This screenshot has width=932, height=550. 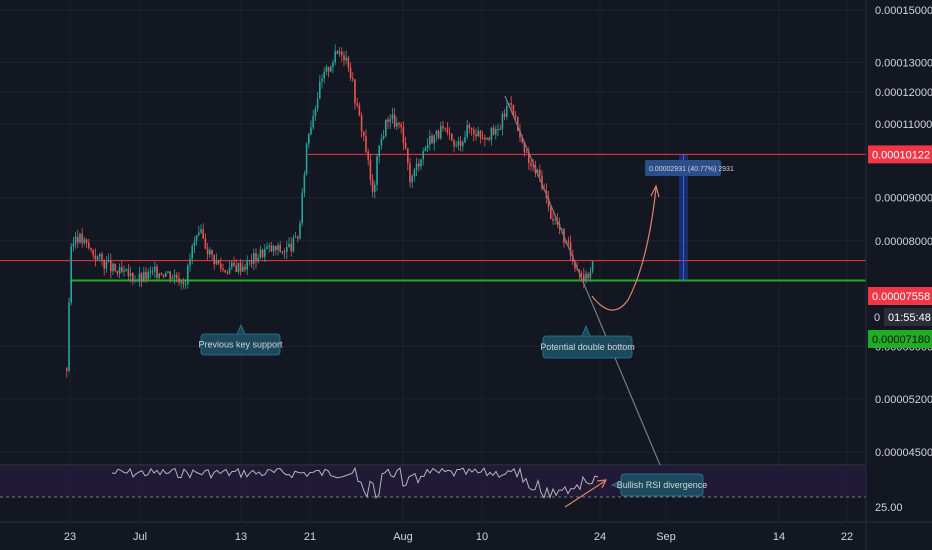 I want to click on double-bottom-callout-pointer, so click(x=586, y=330).